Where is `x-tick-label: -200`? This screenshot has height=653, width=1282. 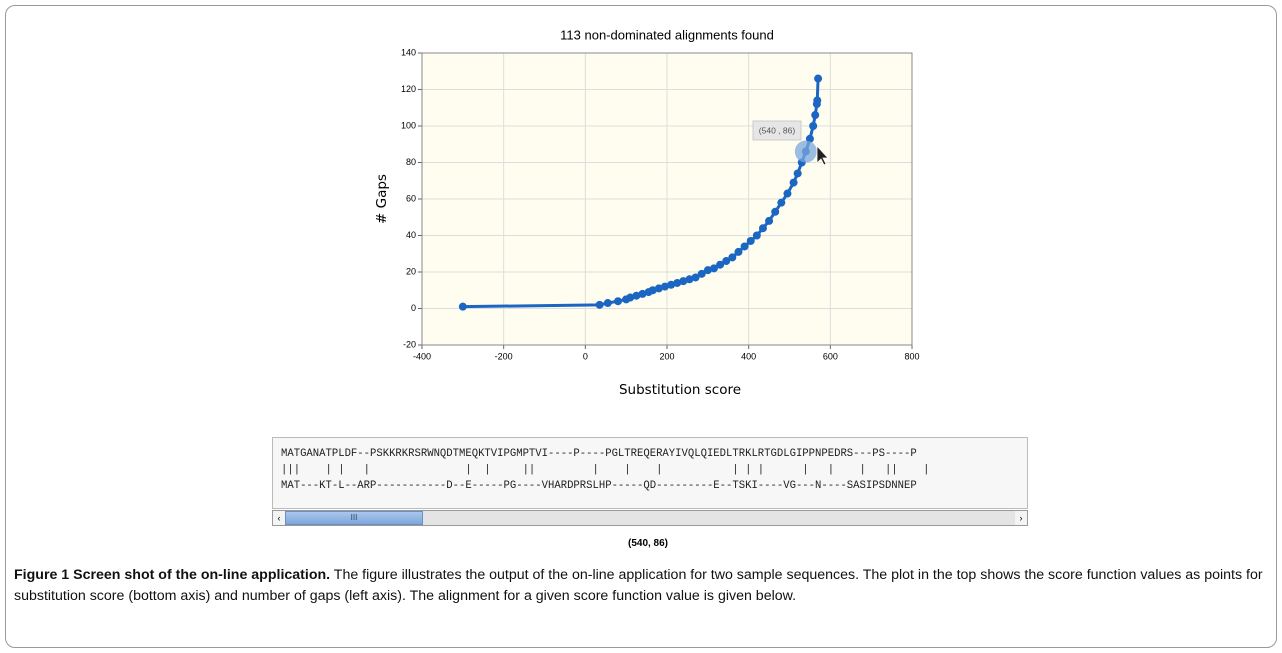
x-tick-label: -200 is located at coordinates (504, 356).